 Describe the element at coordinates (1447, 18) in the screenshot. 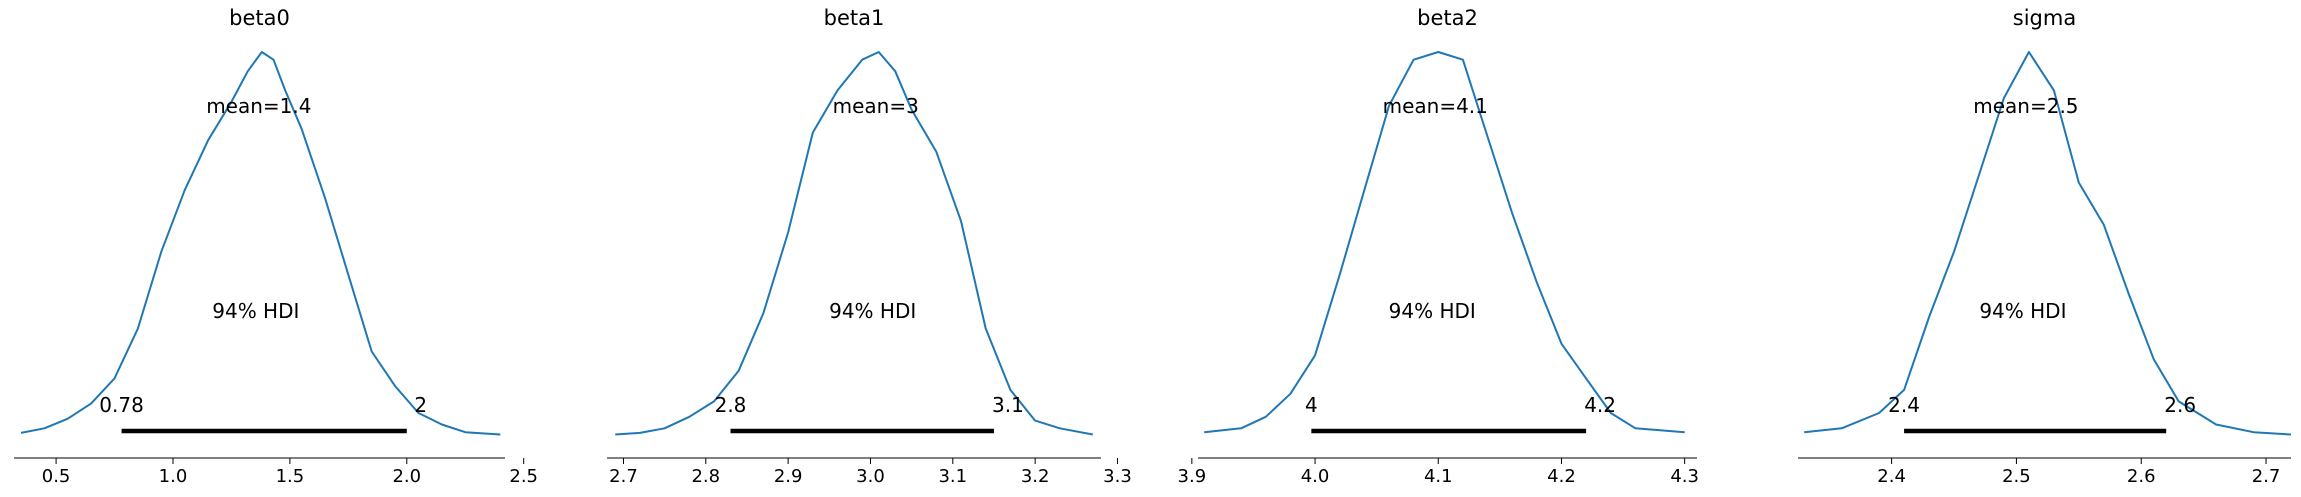

I see `panel-title: beta2` at that location.